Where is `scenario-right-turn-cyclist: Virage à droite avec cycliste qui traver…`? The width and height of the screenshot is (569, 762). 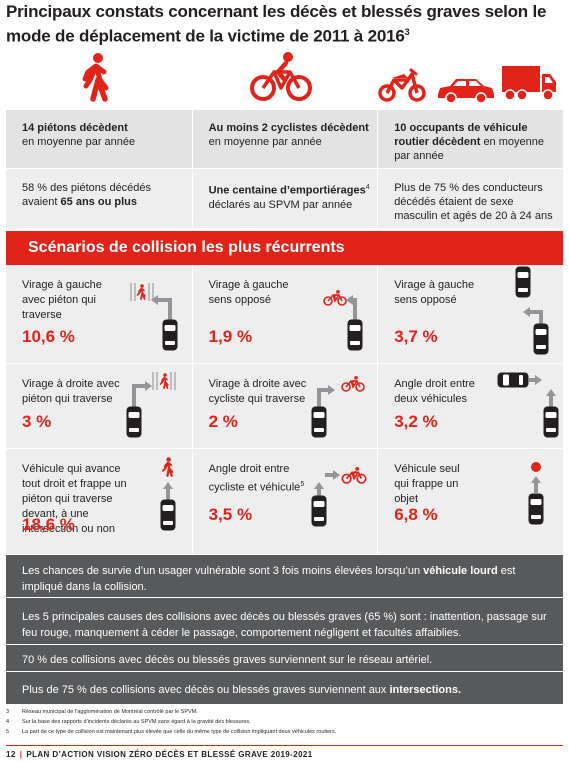
scenario-right-turn-cyclist: Virage à droite avec cycliste qui traver… is located at coordinates (284, 406).